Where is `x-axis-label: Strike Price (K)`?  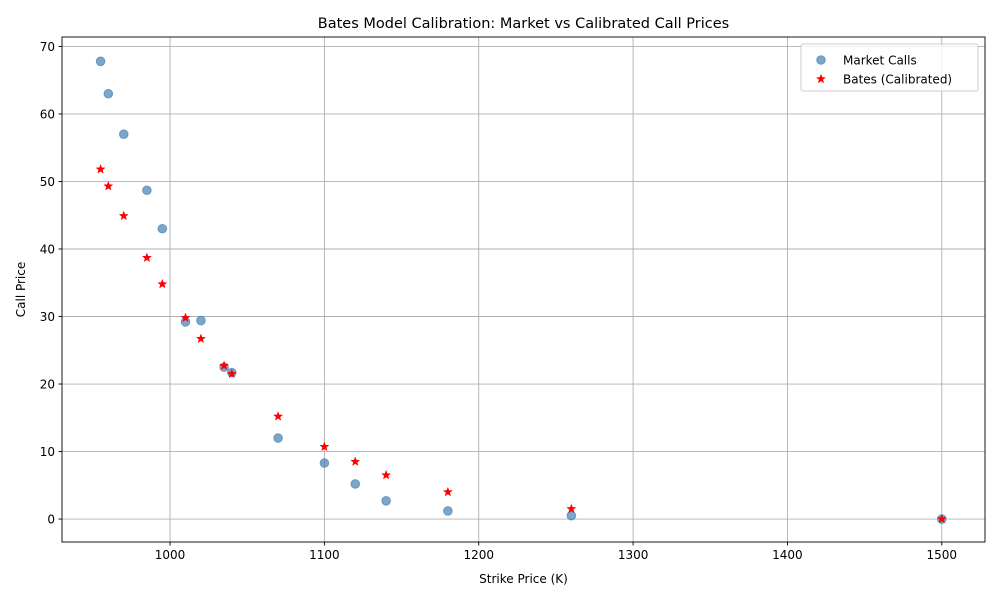
x-axis-label: Strike Price (K) is located at coordinates (523, 579).